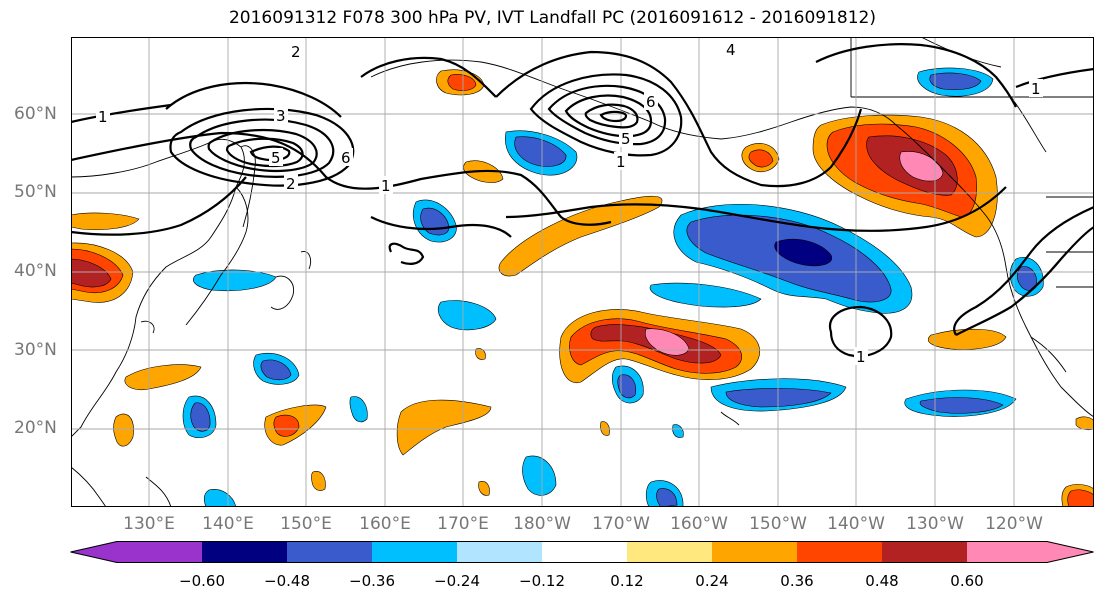 Image resolution: width=1105 pixels, height=601 pixels. Describe the element at coordinates (621, 162) in the screenshot. I see `contour-label-1-central: 1` at that location.